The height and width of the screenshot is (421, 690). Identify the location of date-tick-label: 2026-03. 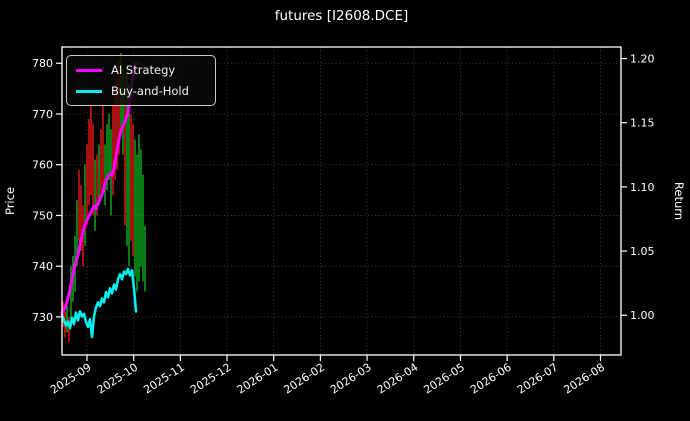
(351, 379).